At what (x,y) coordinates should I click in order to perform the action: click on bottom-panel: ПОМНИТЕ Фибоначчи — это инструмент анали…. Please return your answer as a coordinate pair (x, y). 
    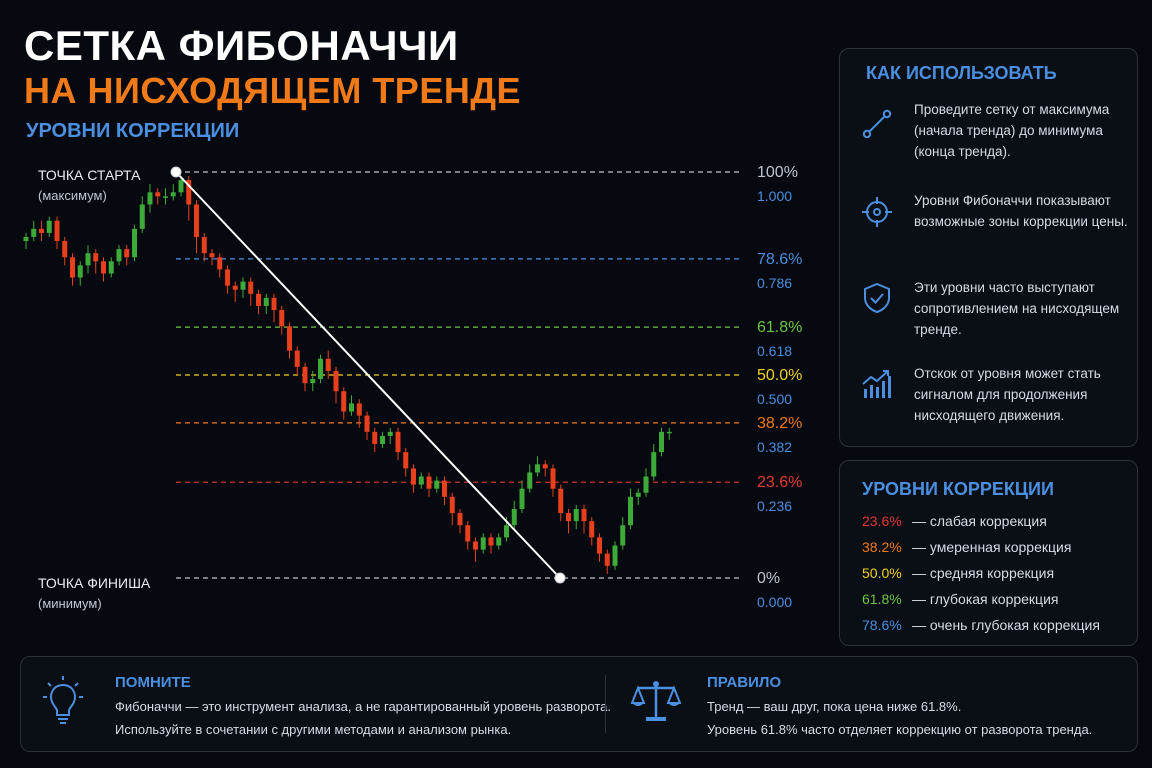
    Looking at the image, I should click on (579, 704).